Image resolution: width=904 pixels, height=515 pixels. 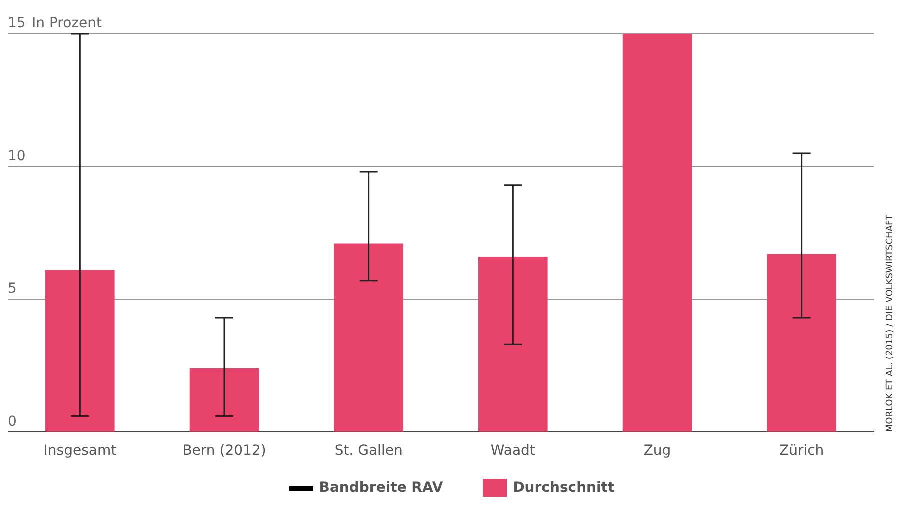 I want to click on y-tick-label: 10, so click(x=17, y=156).